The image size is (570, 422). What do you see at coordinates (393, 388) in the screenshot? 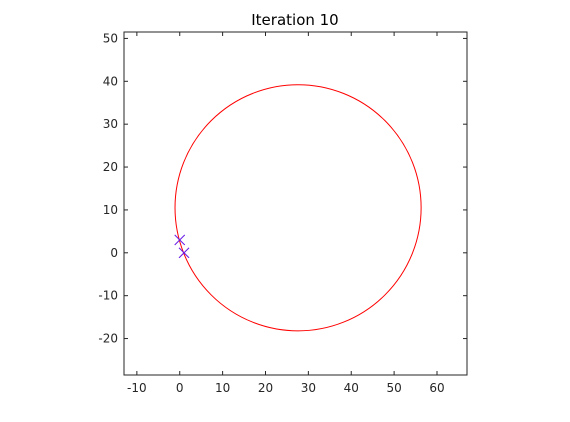
I see `x-tick-label: 50` at bounding box center [393, 388].